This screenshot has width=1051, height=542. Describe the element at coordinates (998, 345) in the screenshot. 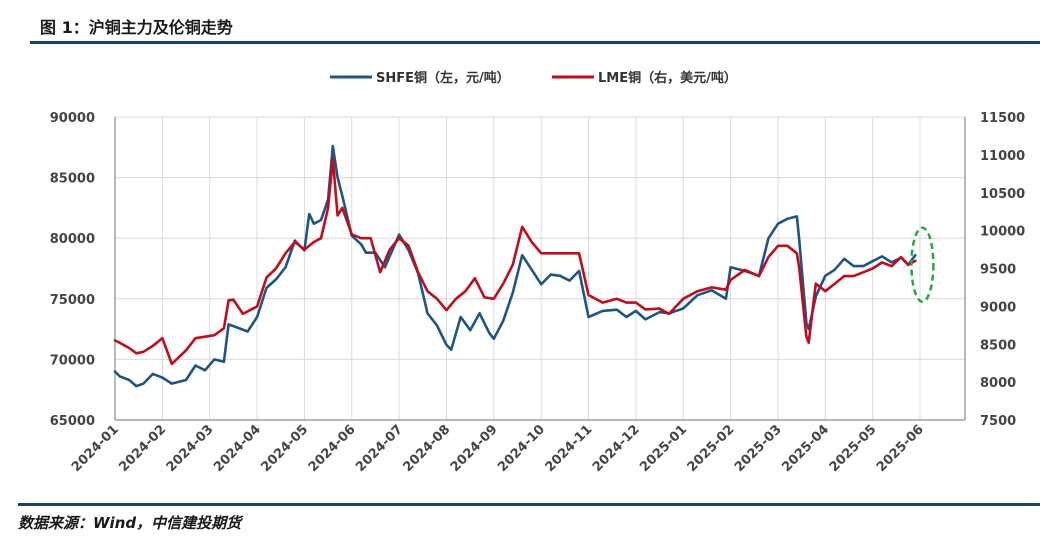

I see `y-right-tick-label: 8500` at that location.